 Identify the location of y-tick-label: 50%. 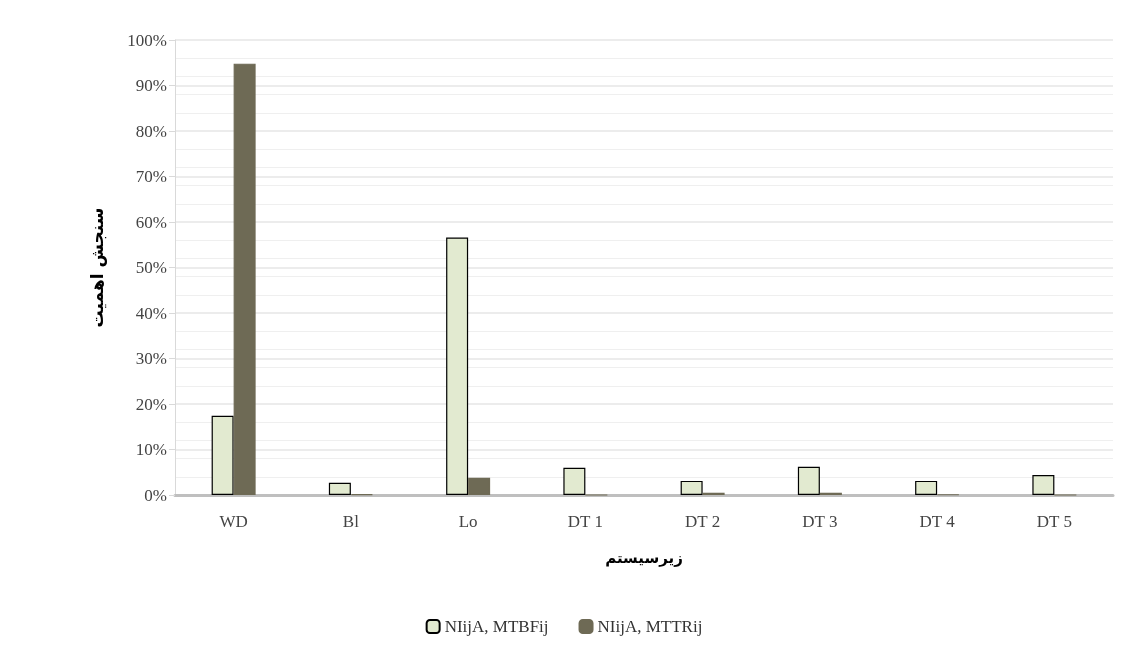
(151, 267).